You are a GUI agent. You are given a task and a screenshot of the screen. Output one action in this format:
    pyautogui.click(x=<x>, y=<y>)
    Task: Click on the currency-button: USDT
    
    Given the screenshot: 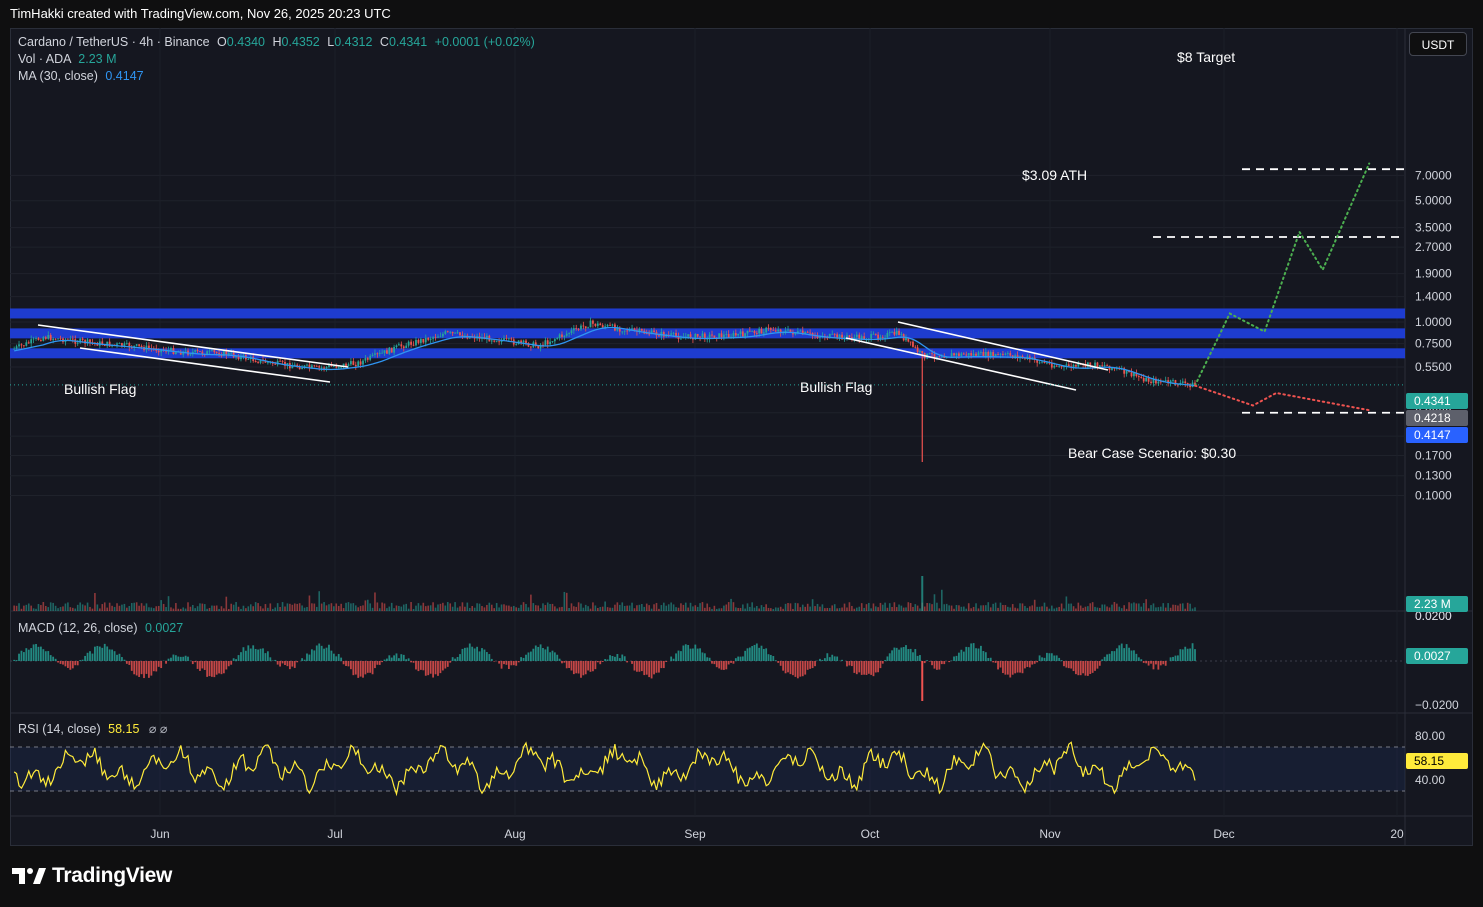 What is the action you would take?
    pyautogui.click(x=1438, y=44)
    